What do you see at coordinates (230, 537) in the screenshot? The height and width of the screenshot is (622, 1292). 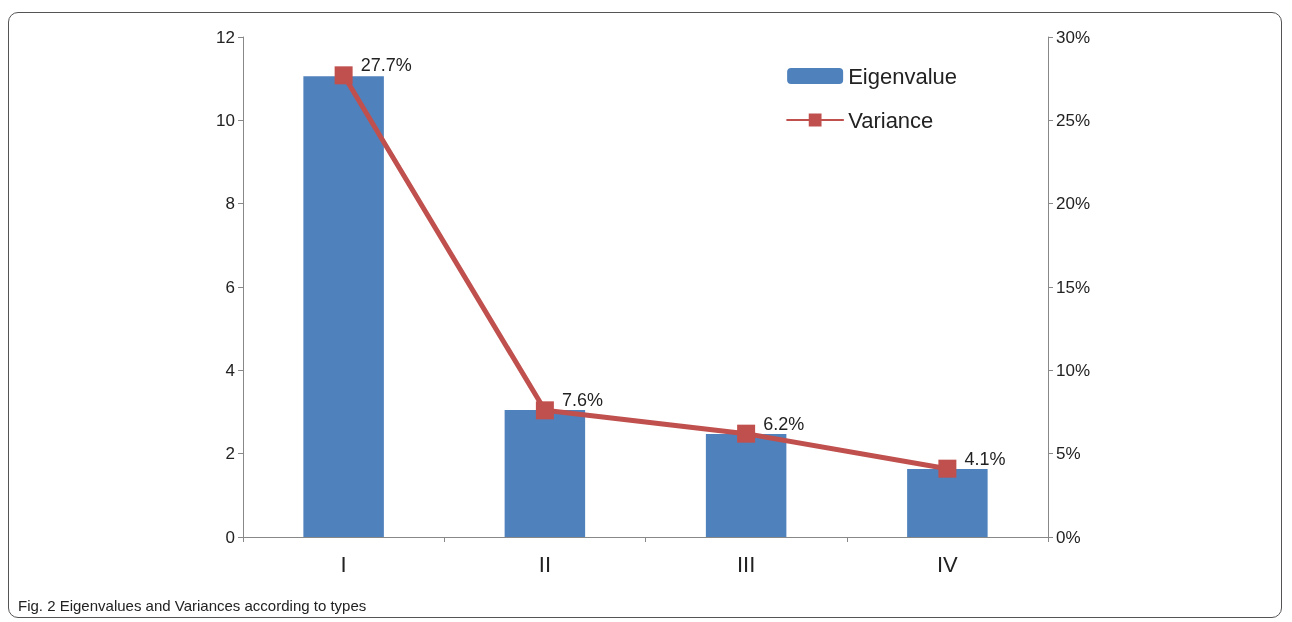 I see `y-tick-label: 0` at bounding box center [230, 537].